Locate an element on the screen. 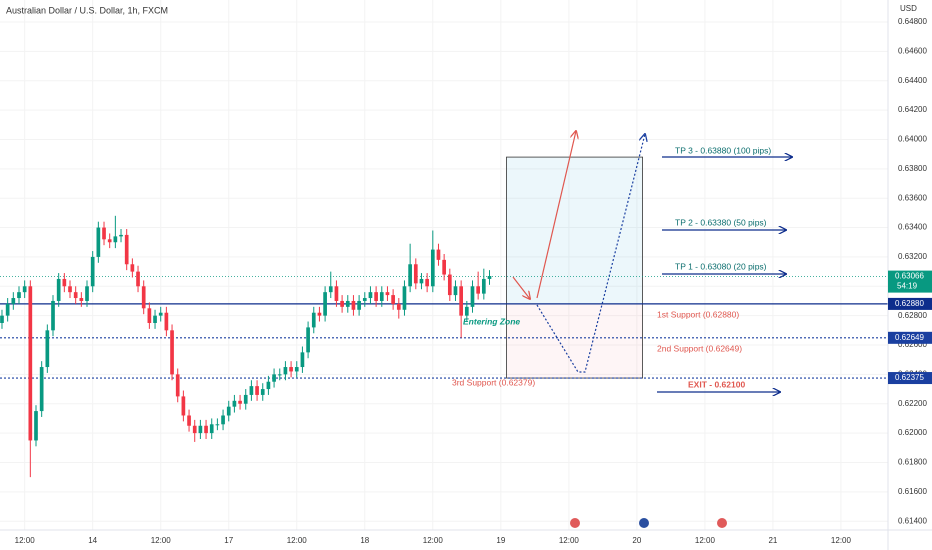 Image resolution: width=932 pixels, height=550 pixels. y-tick-label: 0.64000 is located at coordinates (912, 139).